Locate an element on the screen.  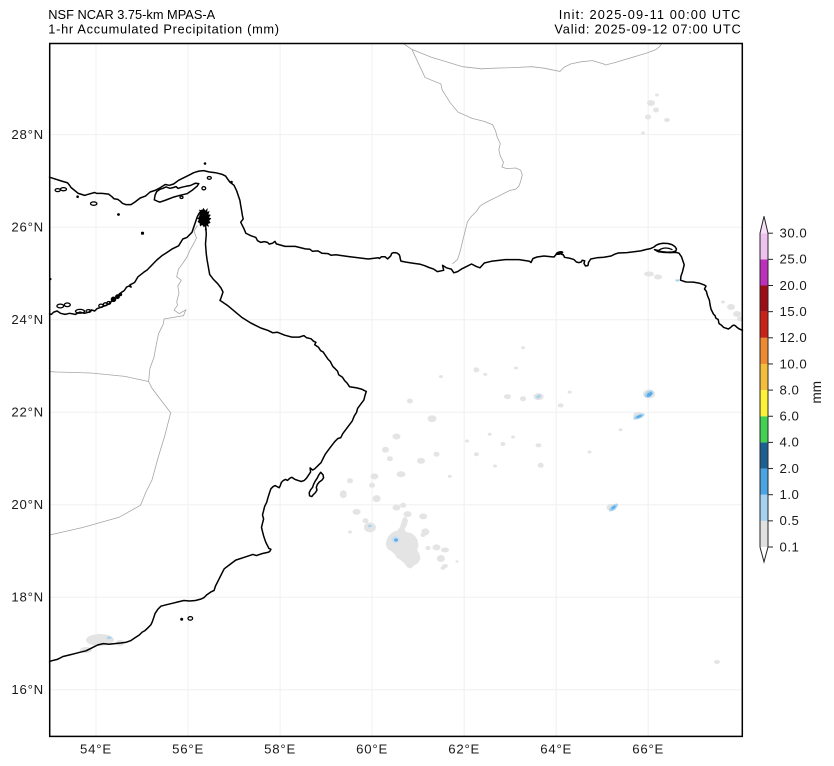
svg-text: 2.0 is located at coordinates (790, 468).